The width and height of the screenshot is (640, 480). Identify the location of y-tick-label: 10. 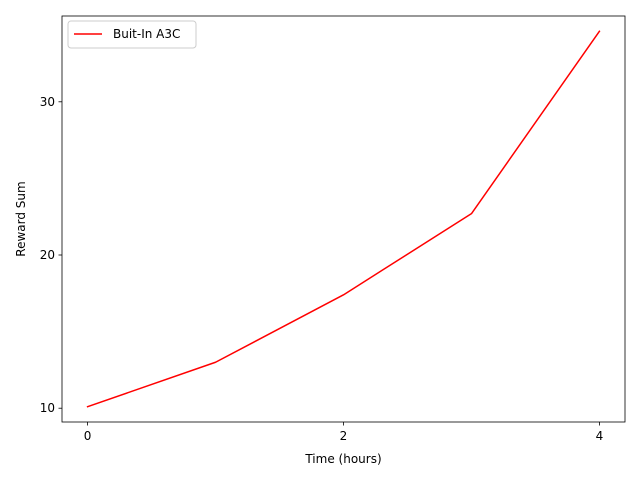
(47, 408).